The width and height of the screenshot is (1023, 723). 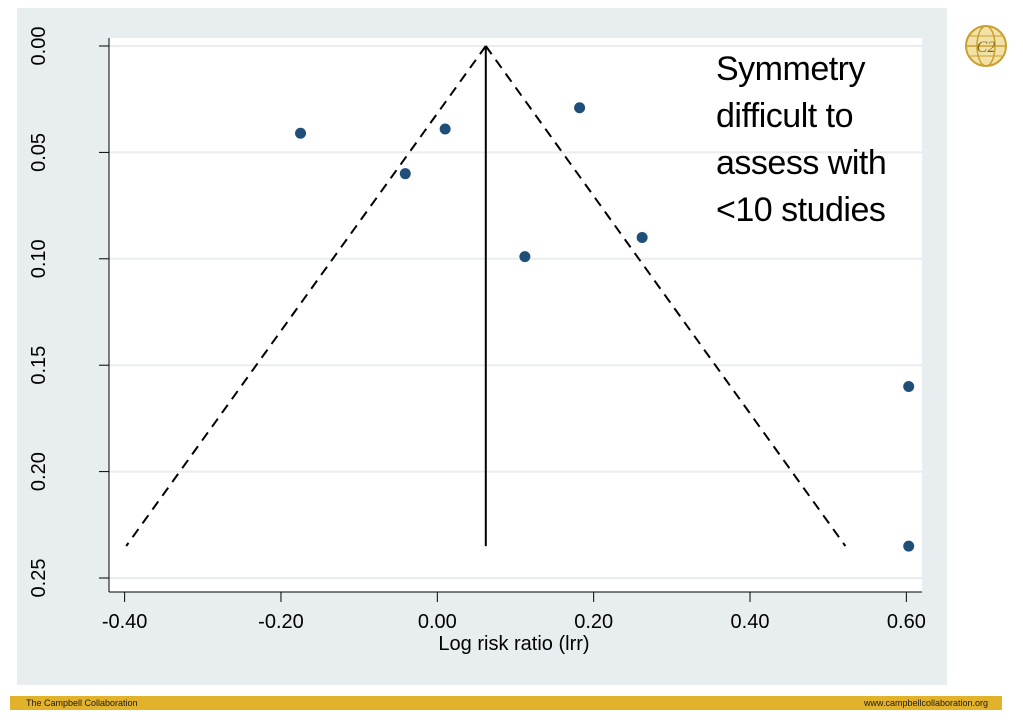 What do you see at coordinates (925, 703) in the screenshot?
I see `footer-website-link: www.campbellcollaboration.org` at bounding box center [925, 703].